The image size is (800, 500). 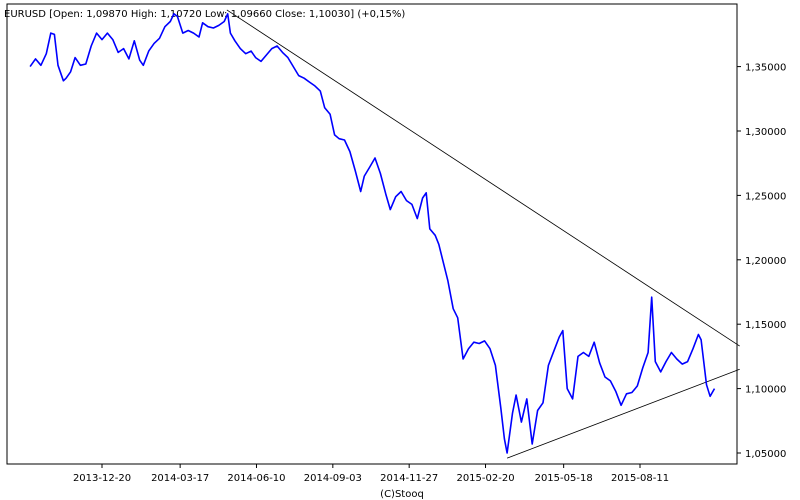 I want to click on x-tick-label: 2014-03-17, so click(x=180, y=478).